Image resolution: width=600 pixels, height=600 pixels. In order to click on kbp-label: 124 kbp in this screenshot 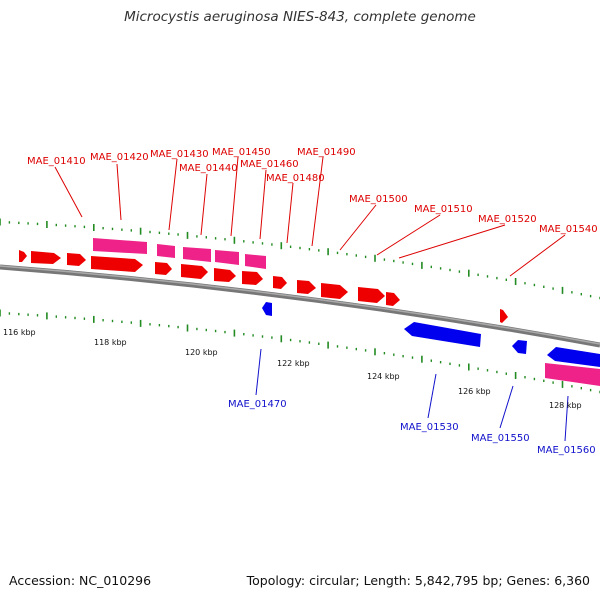, I will do `click(383, 376)`.